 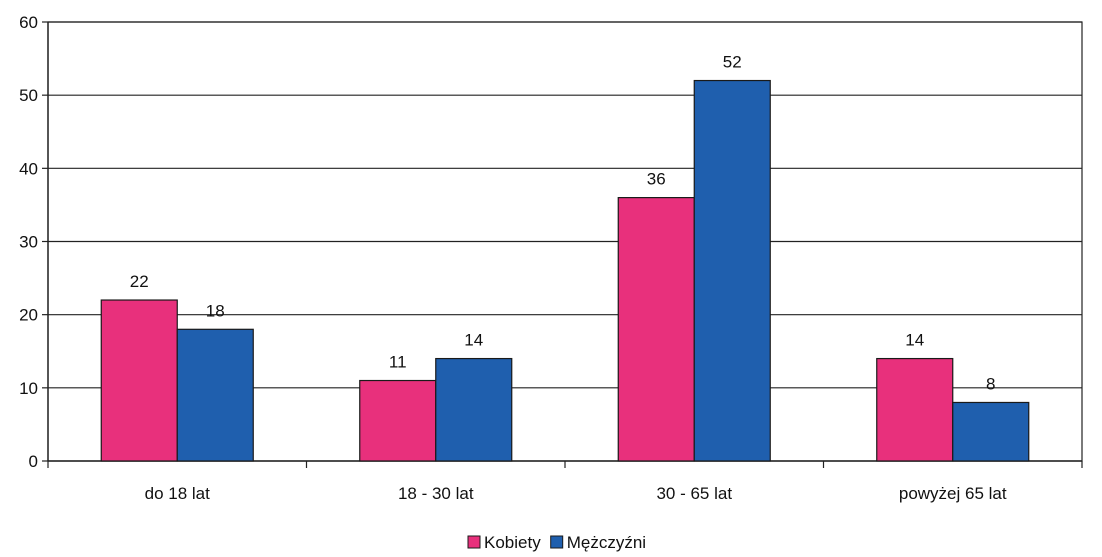 What do you see at coordinates (606, 542) in the screenshot?
I see `legend-label: Mężczyźni` at bounding box center [606, 542].